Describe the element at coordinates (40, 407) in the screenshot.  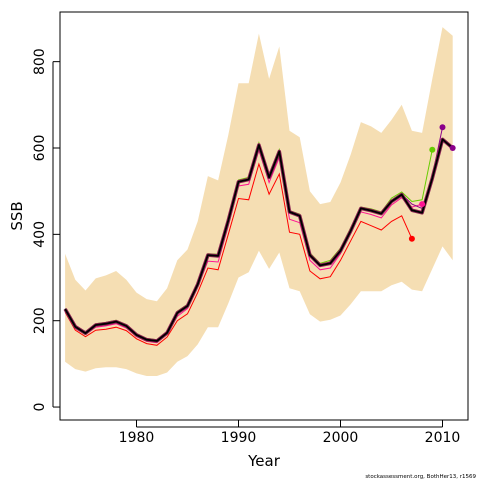
I see `y-tick-label-0: 0` at that location.